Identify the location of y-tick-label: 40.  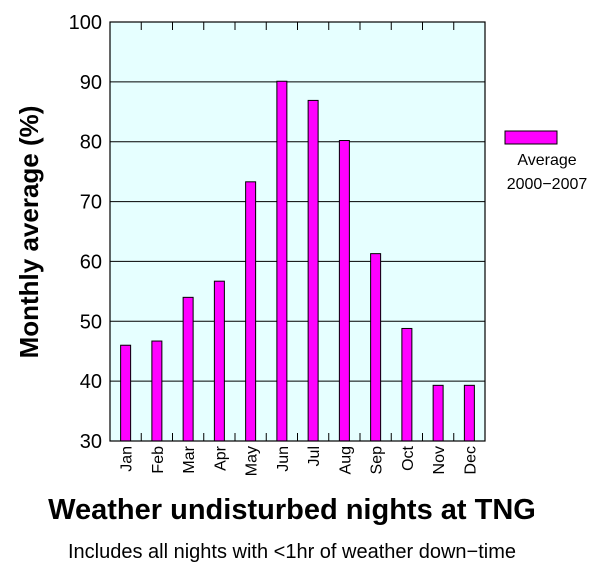
(91, 382).